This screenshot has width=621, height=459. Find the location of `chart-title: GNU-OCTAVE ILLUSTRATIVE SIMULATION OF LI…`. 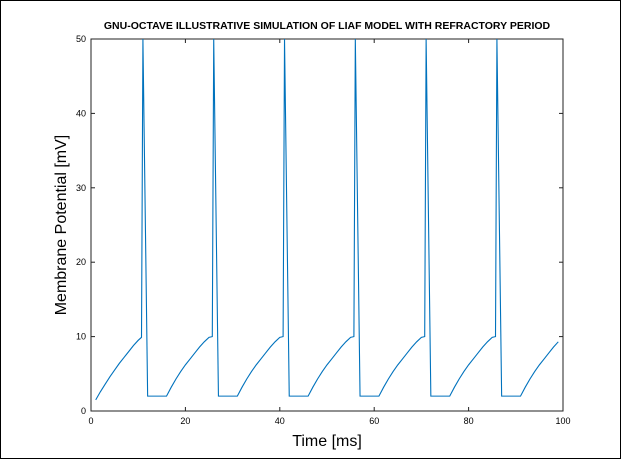

chart-title: GNU-OCTAVE ILLUSTRATIVE SIMULATION OF LI… is located at coordinates (327, 26).